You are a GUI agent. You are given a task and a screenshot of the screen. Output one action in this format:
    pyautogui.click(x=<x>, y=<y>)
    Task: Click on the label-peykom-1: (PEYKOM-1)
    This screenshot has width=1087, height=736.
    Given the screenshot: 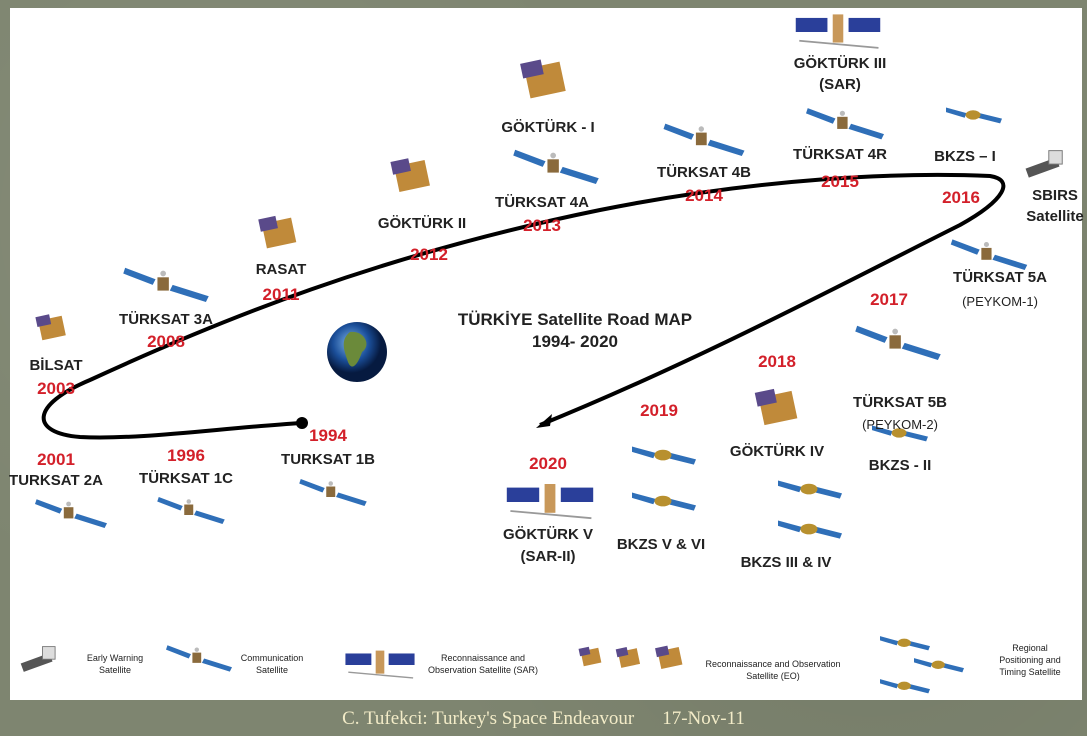 What is the action you would take?
    pyautogui.click(x=1000, y=301)
    